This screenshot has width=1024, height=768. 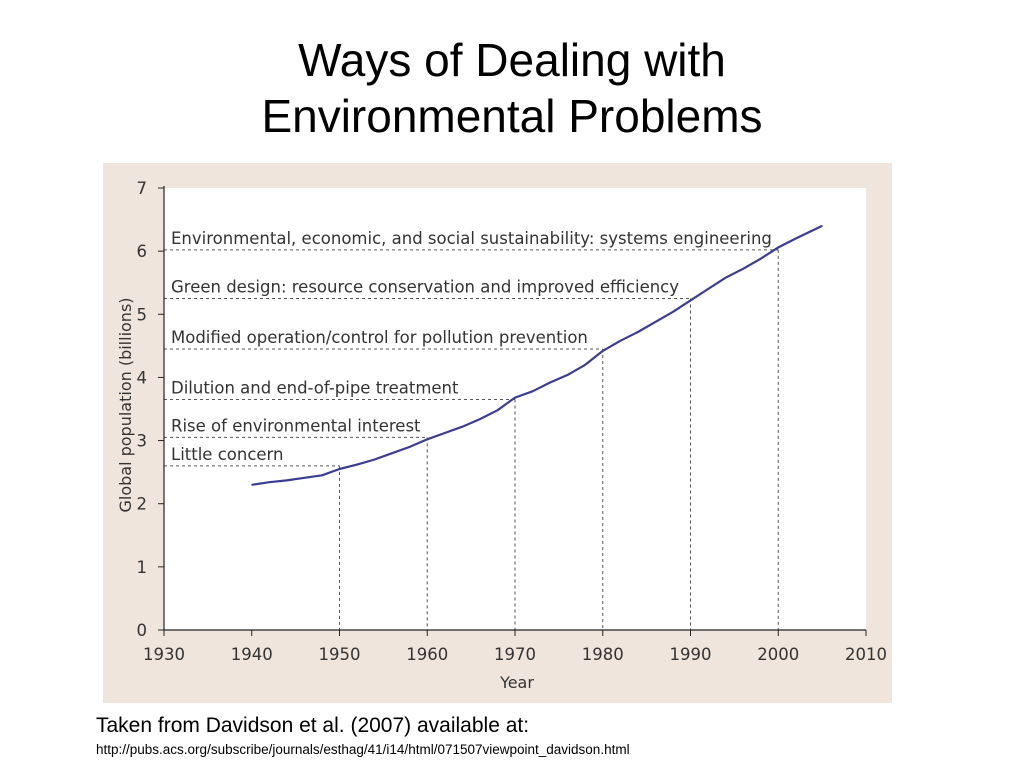 I want to click on slide-title-line-1: Ways of Dealing with, so click(x=512, y=60).